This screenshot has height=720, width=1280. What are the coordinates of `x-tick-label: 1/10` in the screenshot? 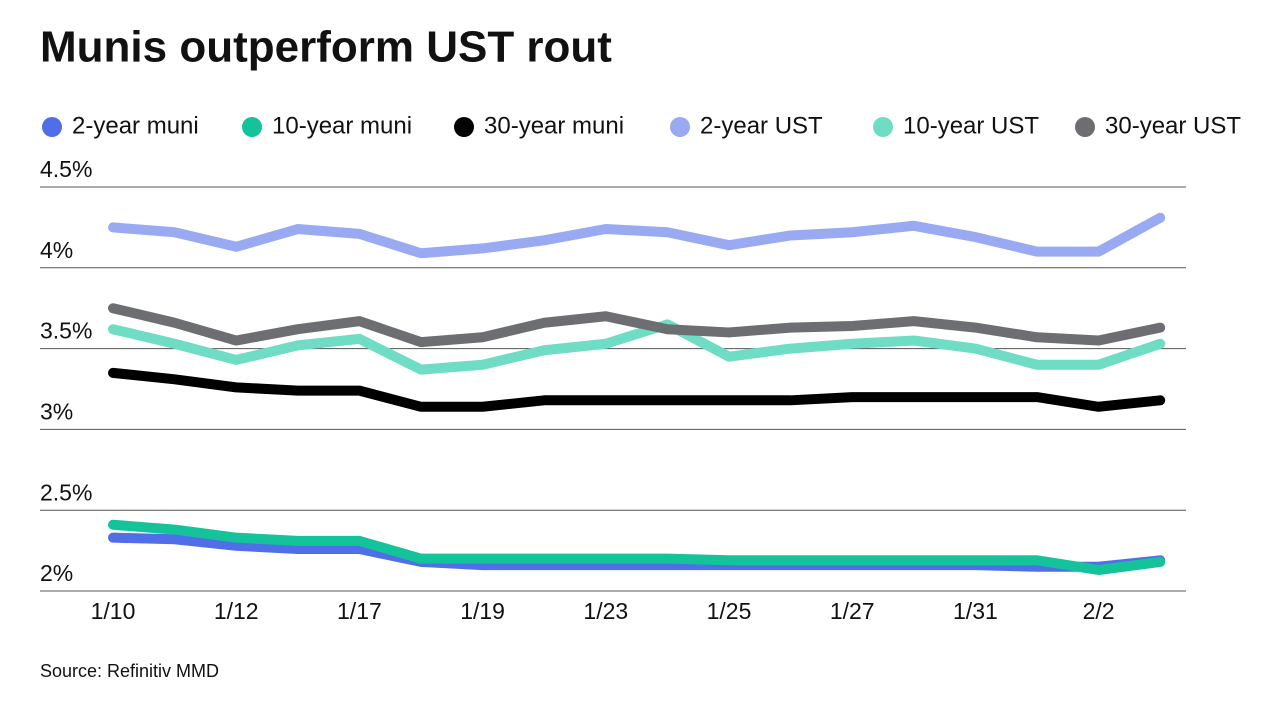 It's located at (113, 611).